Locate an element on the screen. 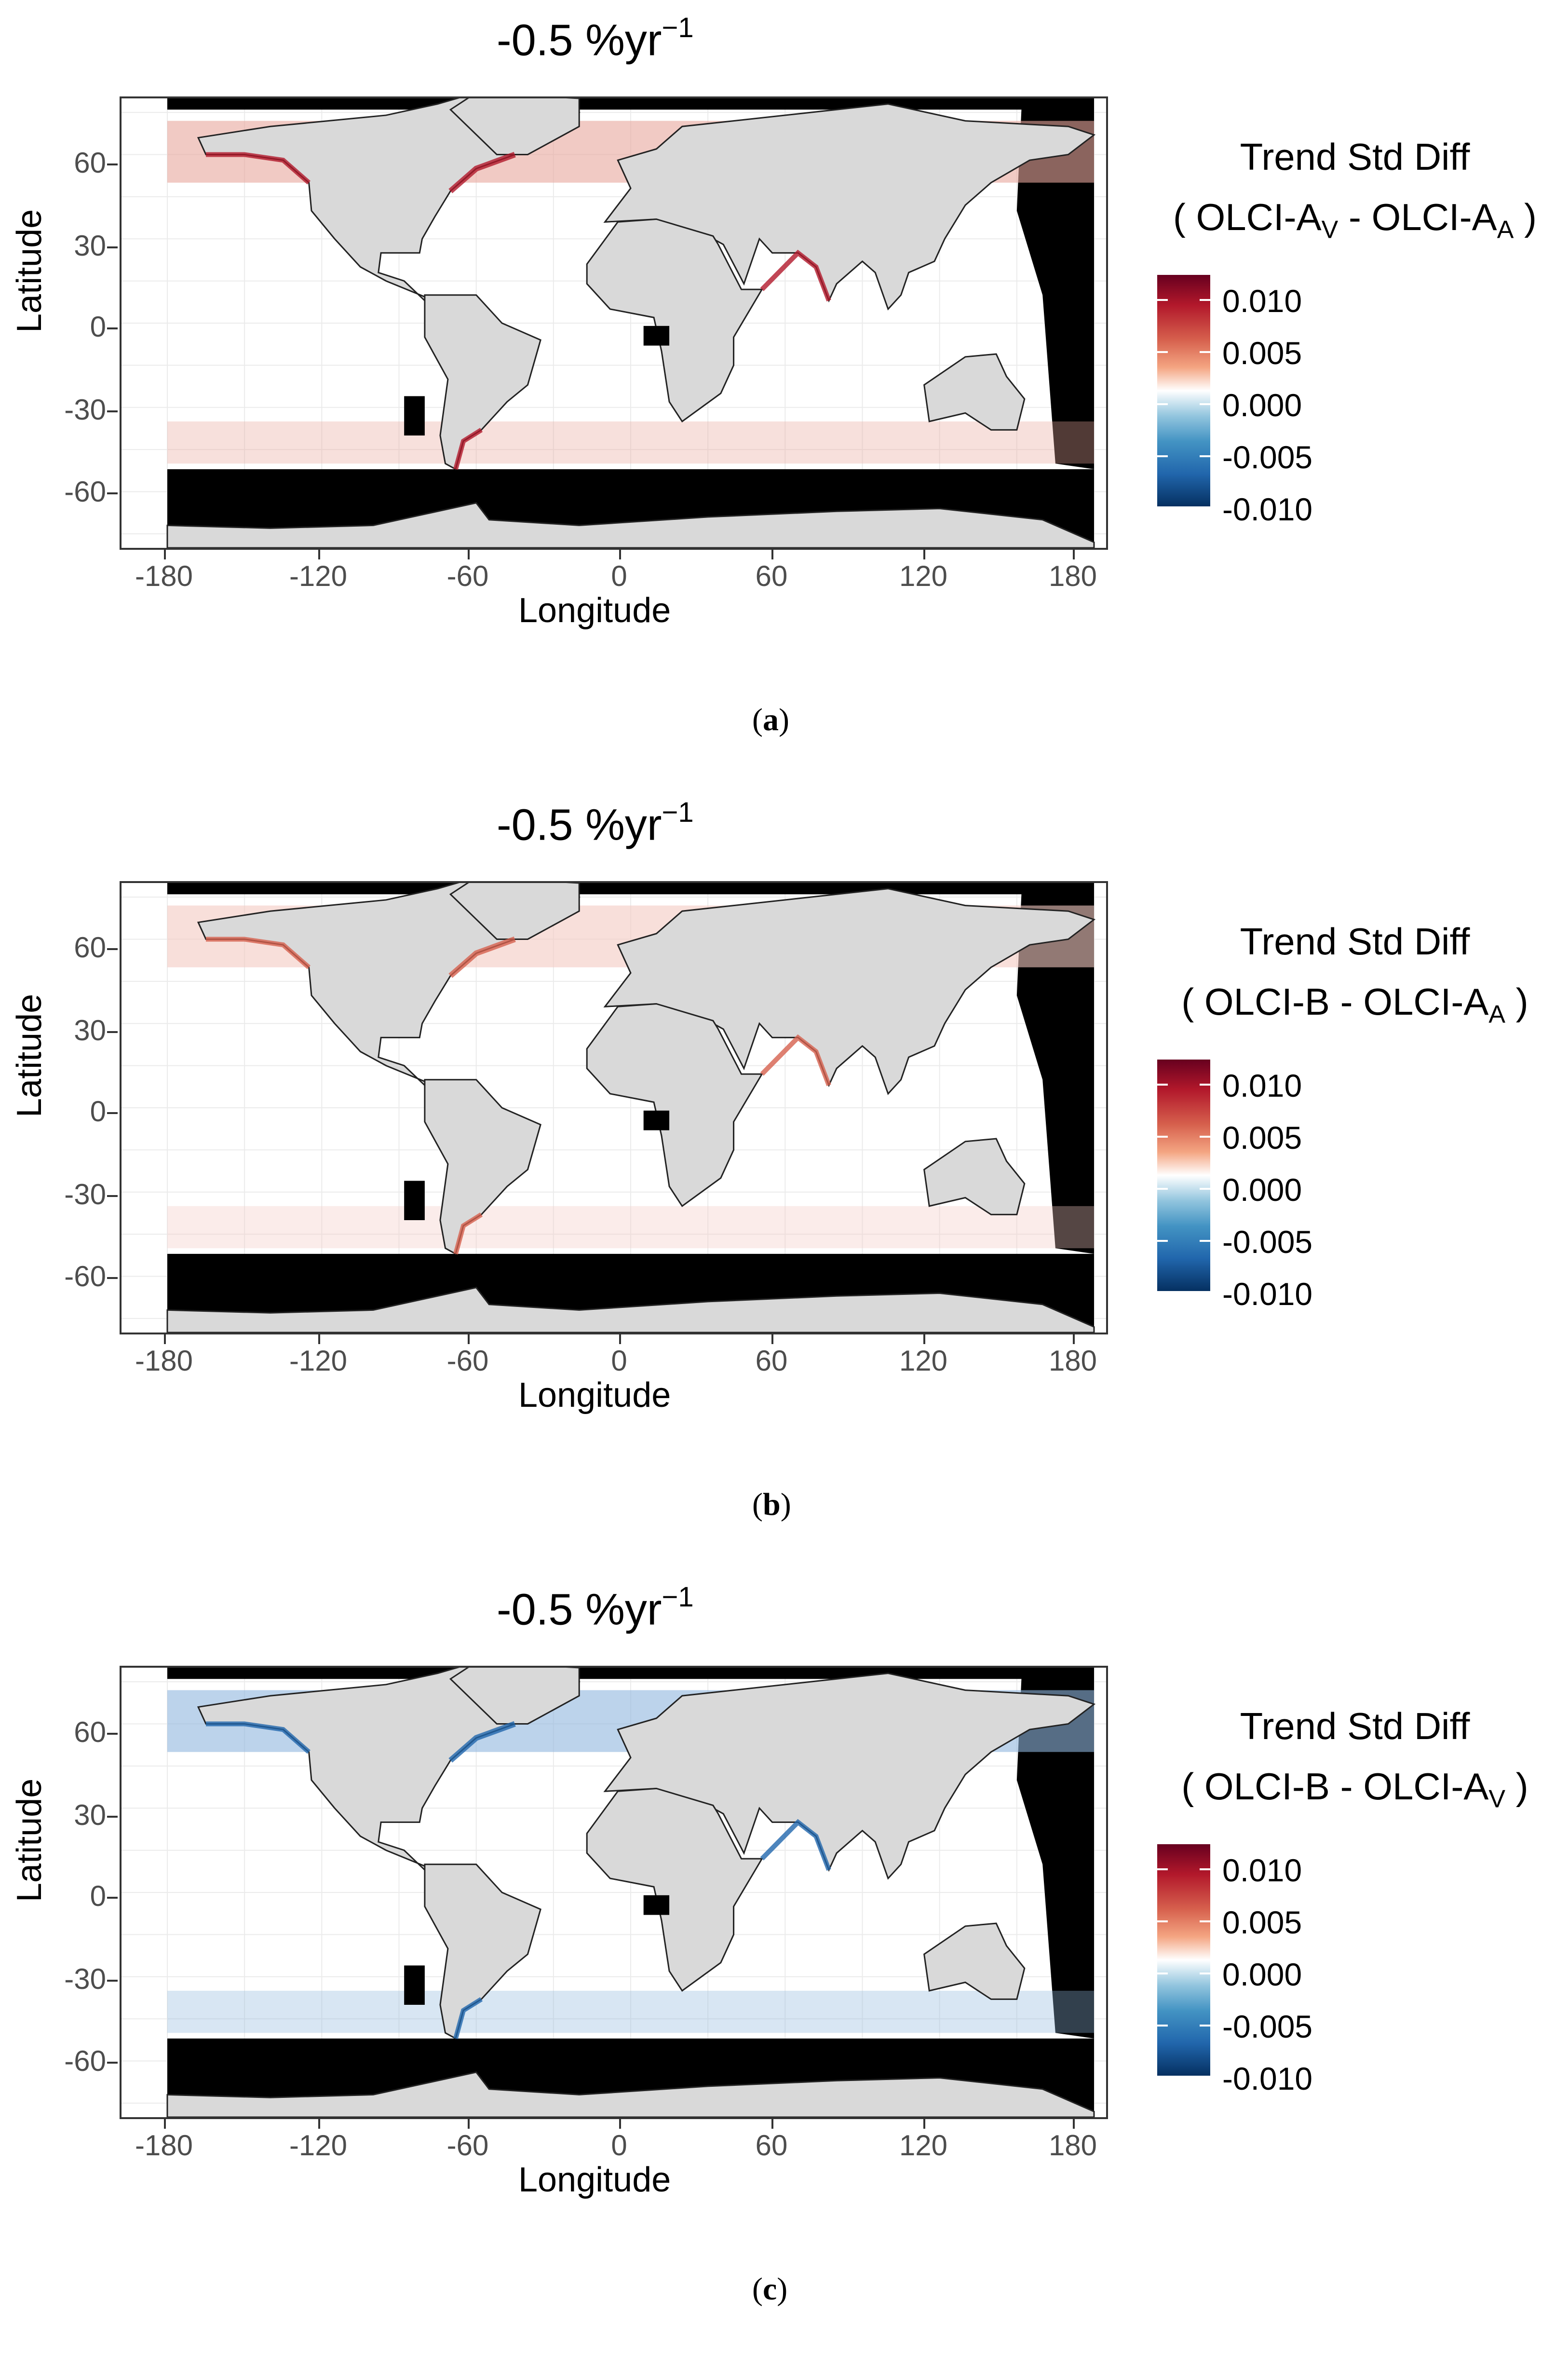 This screenshot has width=1568, height=2353. panel-label: (c) is located at coordinates (770, 2289).